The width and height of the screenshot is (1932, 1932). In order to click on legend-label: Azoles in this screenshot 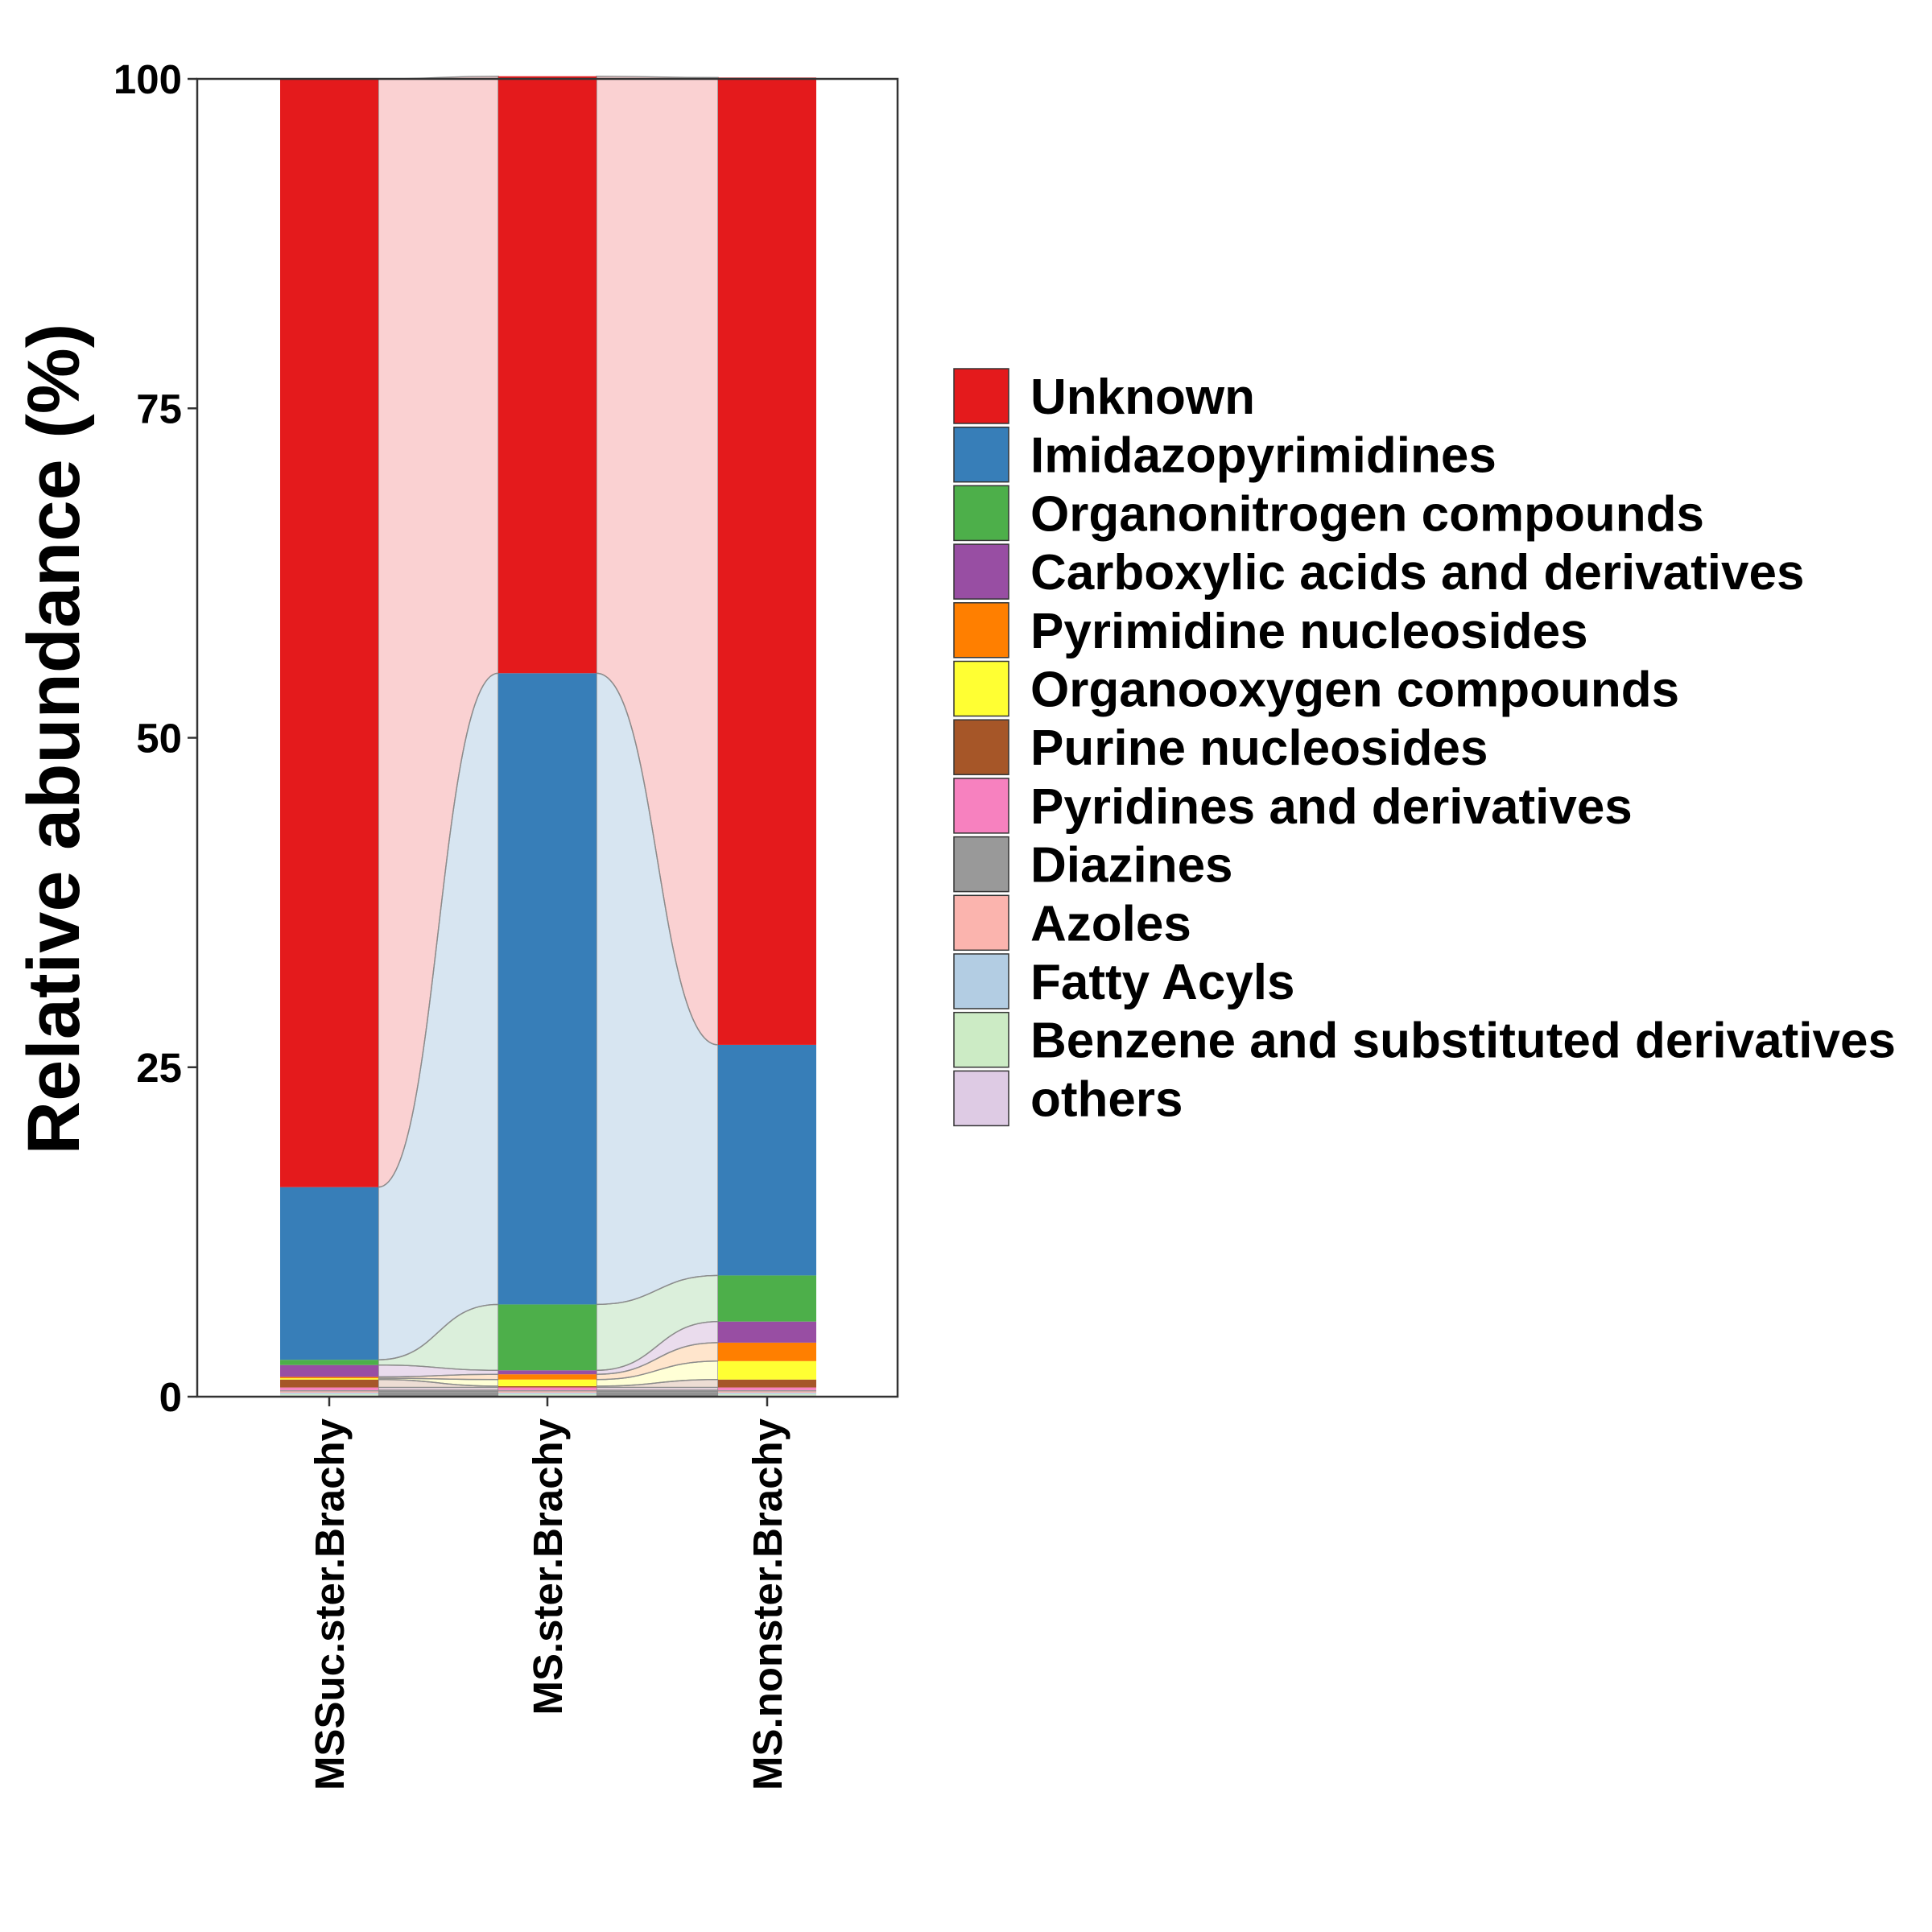, I will do `click(1110, 924)`.